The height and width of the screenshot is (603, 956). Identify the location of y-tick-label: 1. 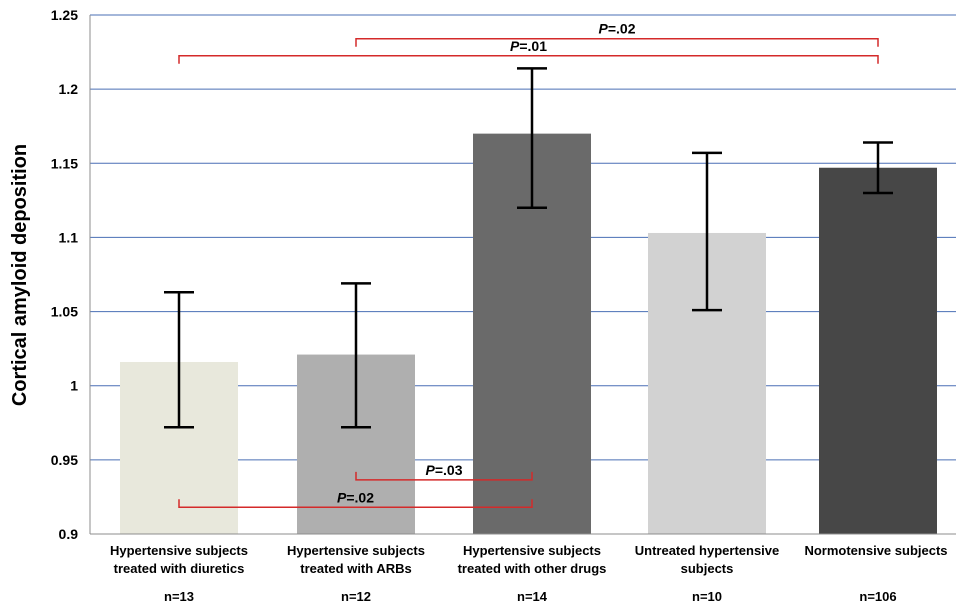
(74, 386).